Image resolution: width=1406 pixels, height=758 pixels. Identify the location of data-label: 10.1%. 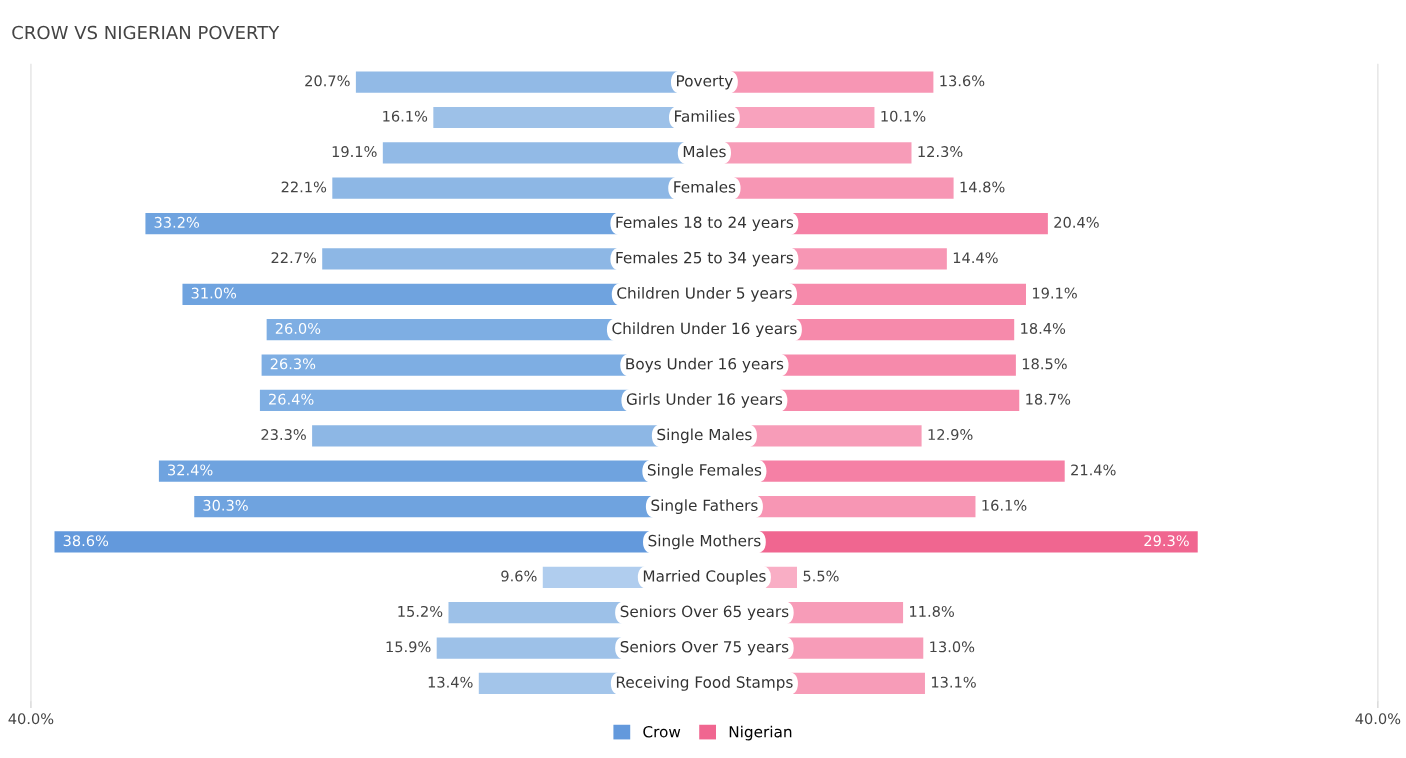
(903, 116).